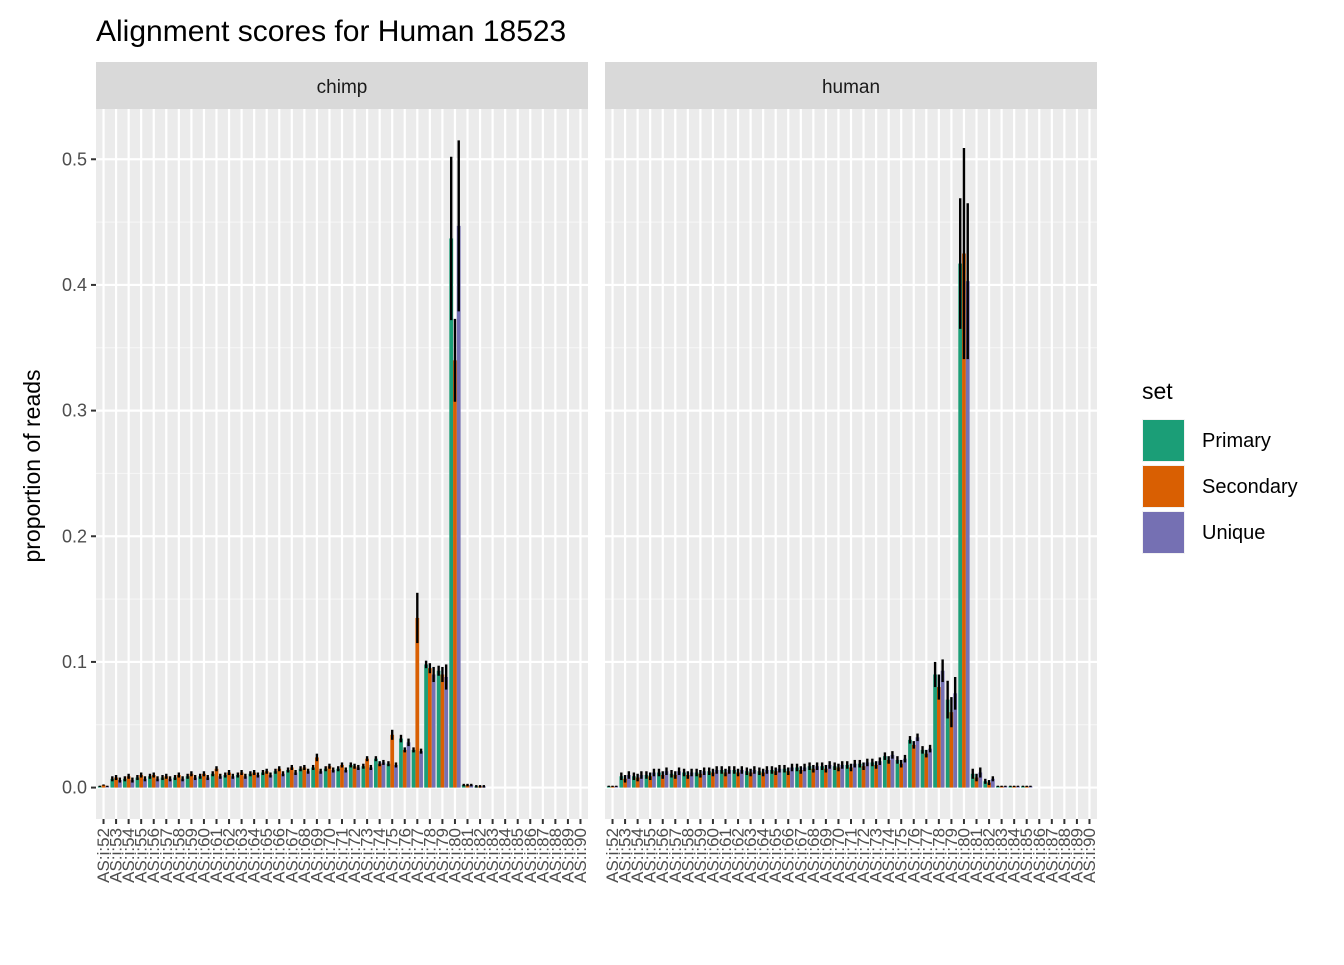  I want to click on y-tick-label: 0.3, so click(74, 411).